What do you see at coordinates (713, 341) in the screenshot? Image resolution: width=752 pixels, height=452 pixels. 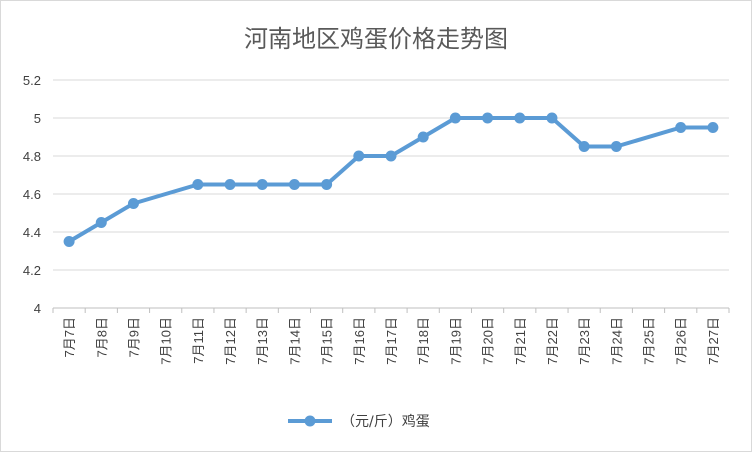 I see `x-tick-label: 7月27日` at bounding box center [713, 341].